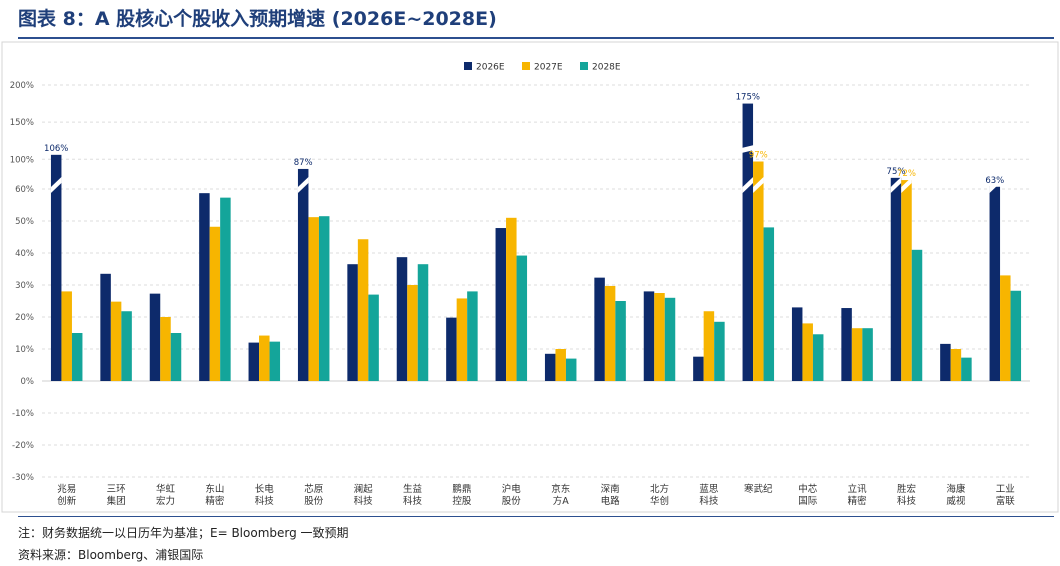 The height and width of the screenshot is (566, 1060). Describe the element at coordinates (364, 489) in the screenshot. I see `x-tick-label: 澜起` at that location.